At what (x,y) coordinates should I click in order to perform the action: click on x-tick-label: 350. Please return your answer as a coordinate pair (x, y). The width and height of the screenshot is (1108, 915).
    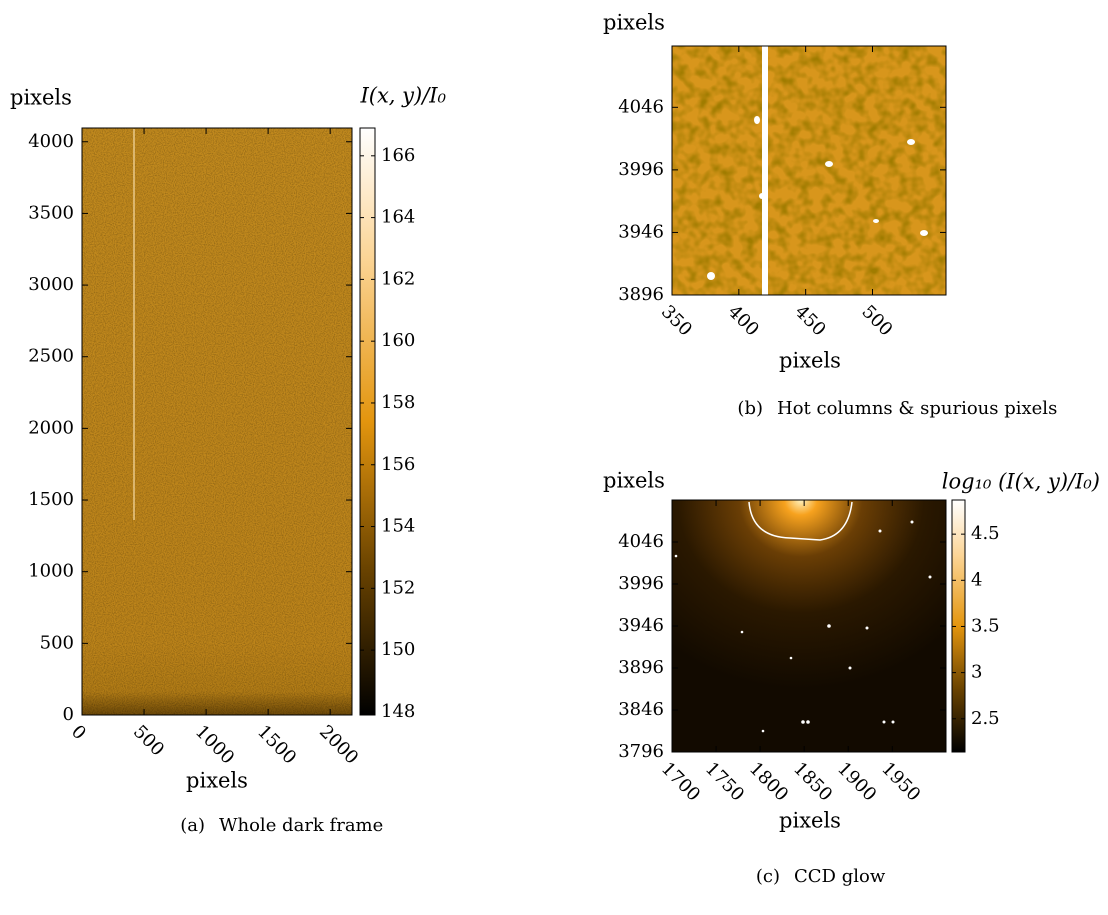
    Looking at the image, I should click on (676, 320).